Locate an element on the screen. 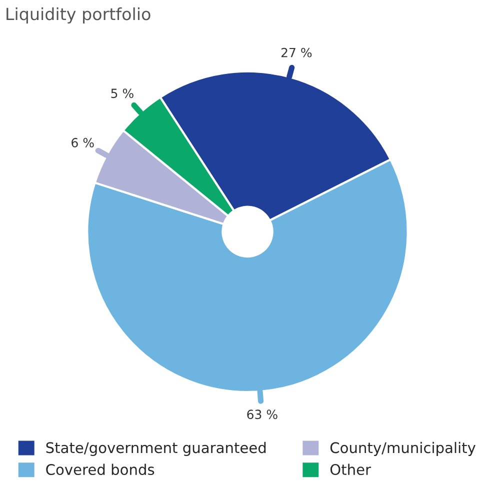  legend-label: Covered bonds is located at coordinates (100, 470).